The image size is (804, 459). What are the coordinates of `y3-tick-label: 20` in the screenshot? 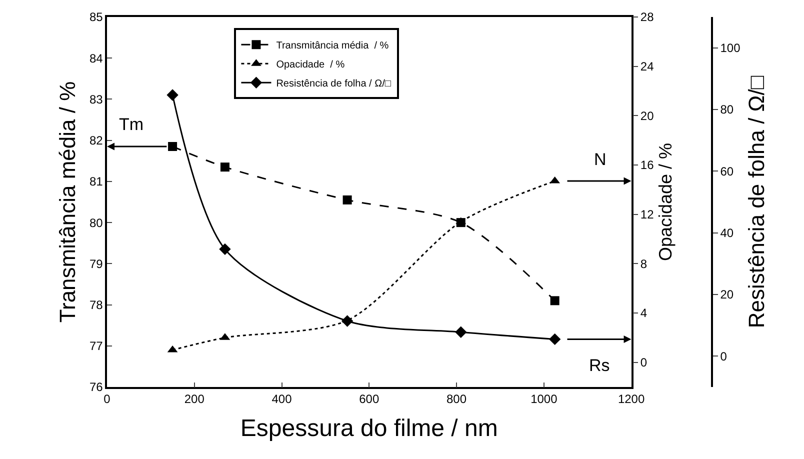 It's located at (727, 295).